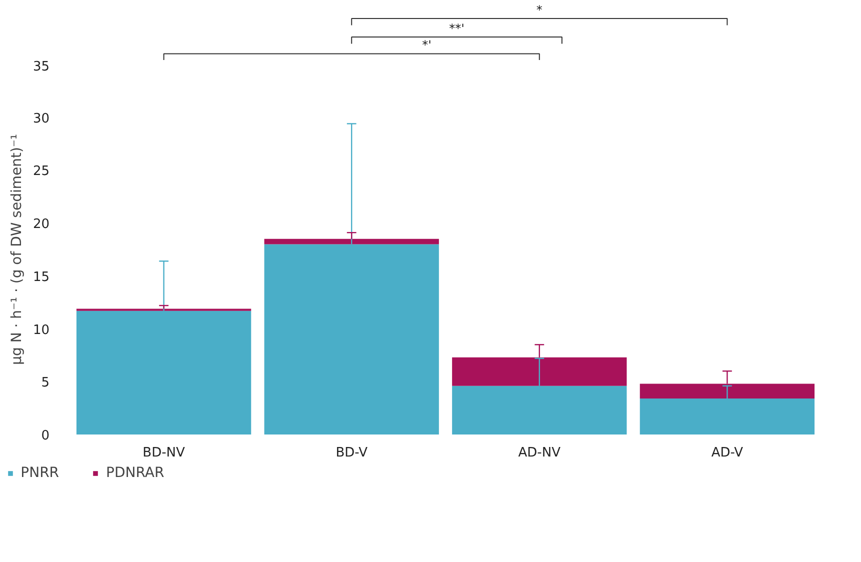  What do you see at coordinates (41, 330) in the screenshot?
I see `y-tick-label: 10` at bounding box center [41, 330].